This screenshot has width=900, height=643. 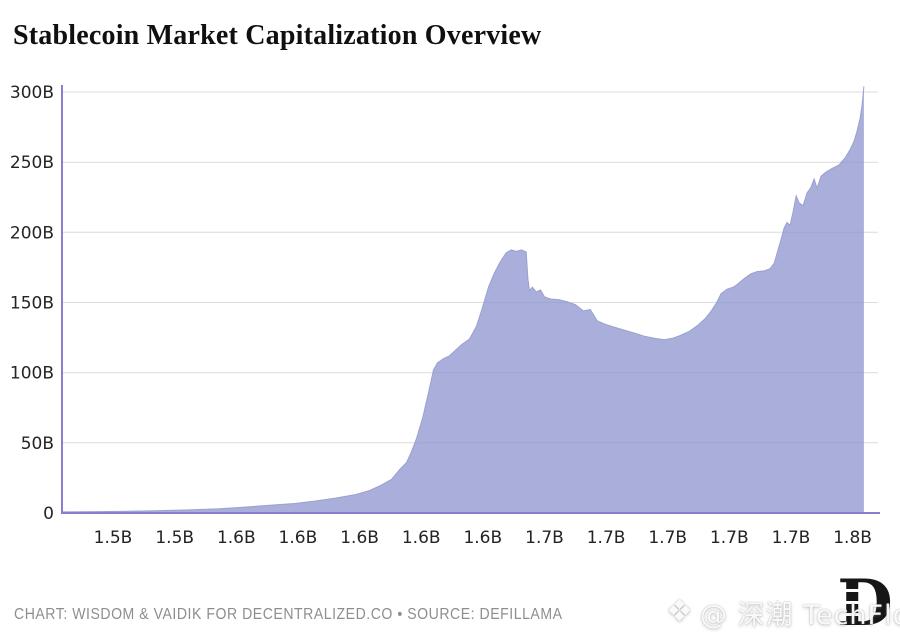 What do you see at coordinates (32, 163) in the screenshot?
I see `y-tick-label: 250B` at bounding box center [32, 163].